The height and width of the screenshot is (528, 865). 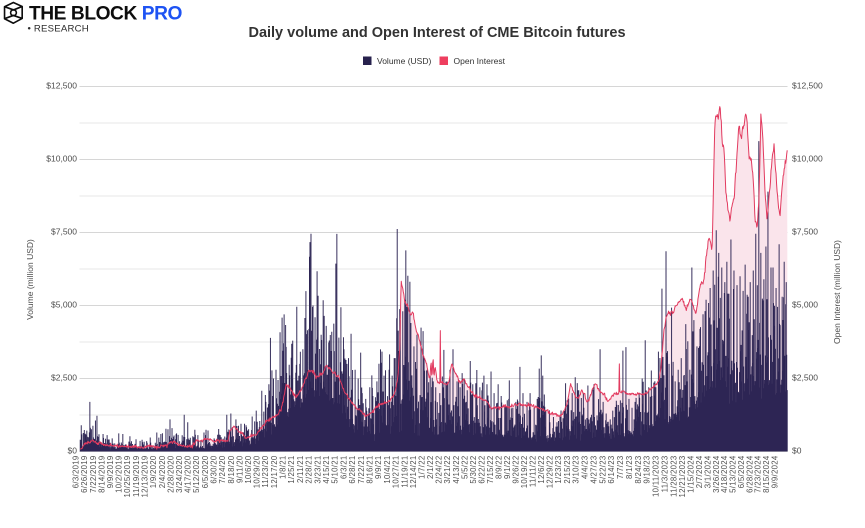 I want to click on svg-text: 12/21/2023, so click(x=682, y=477).